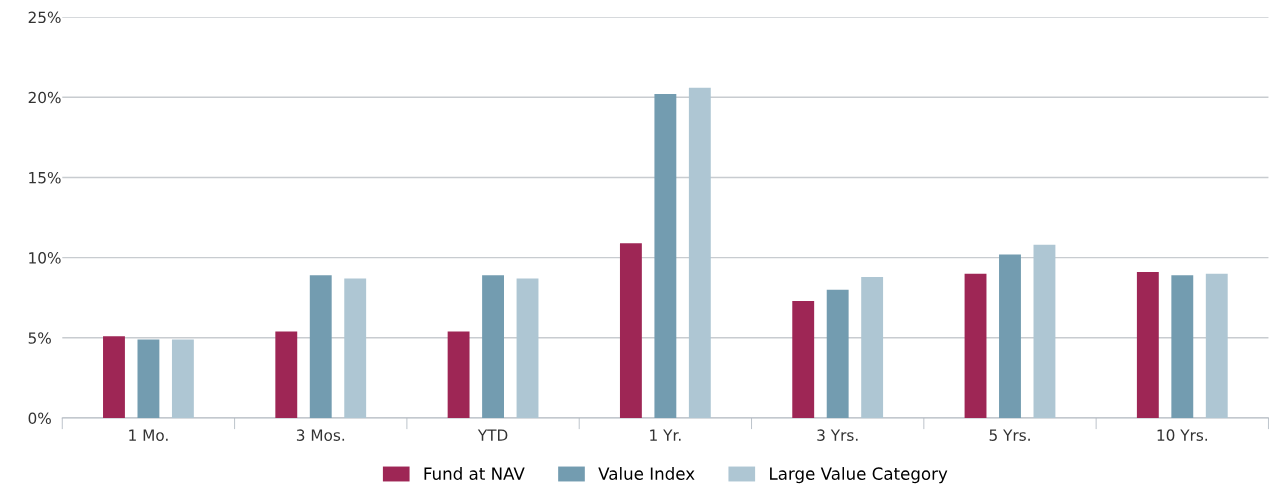 The image size is (1271, 503). What do you see at coordinates (859, 475) in the screenshot?
I see `legend-label: Large Value Category` at bounding box center [859, 475].